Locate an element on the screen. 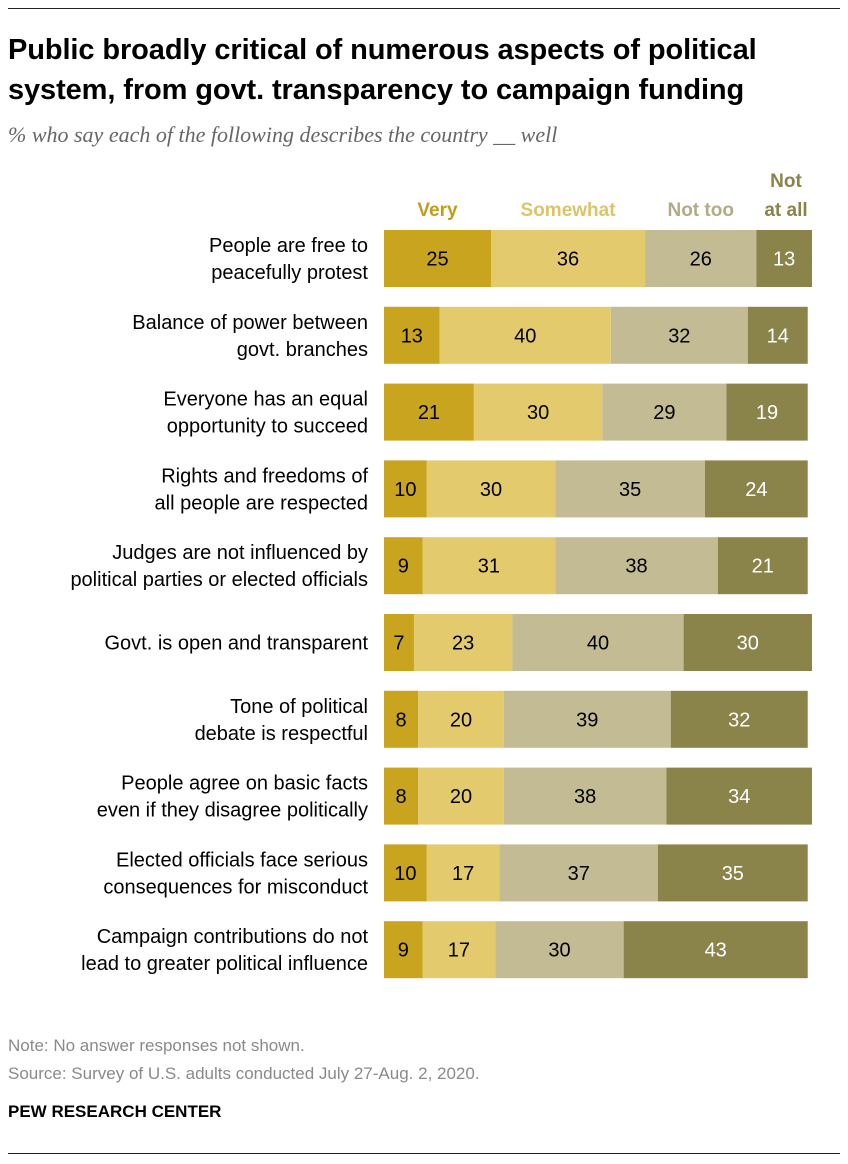 Image resolution: width=848 pixels, height=1164 pixels. category-label: lead to greater political influence is located at coordinates (224, 964).